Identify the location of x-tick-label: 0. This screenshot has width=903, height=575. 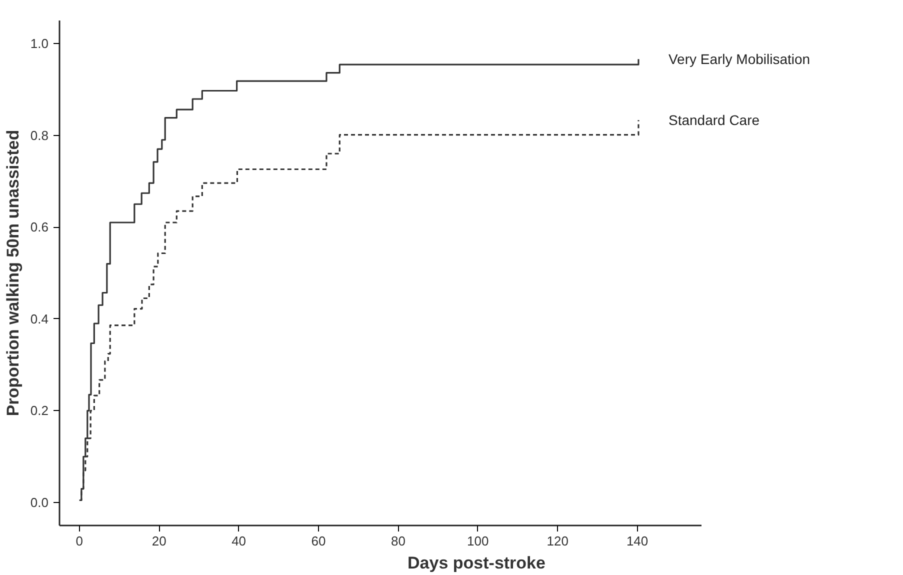
(80, 541).